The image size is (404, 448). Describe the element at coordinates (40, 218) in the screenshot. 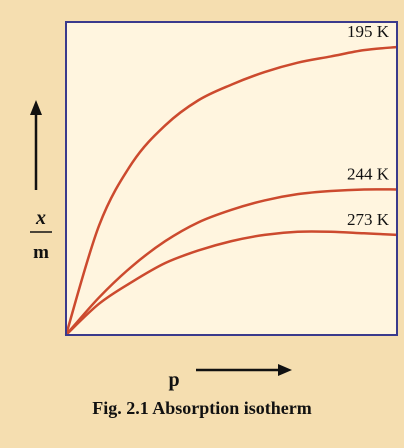

I see `y-axis-label-numerator: x` at that location.